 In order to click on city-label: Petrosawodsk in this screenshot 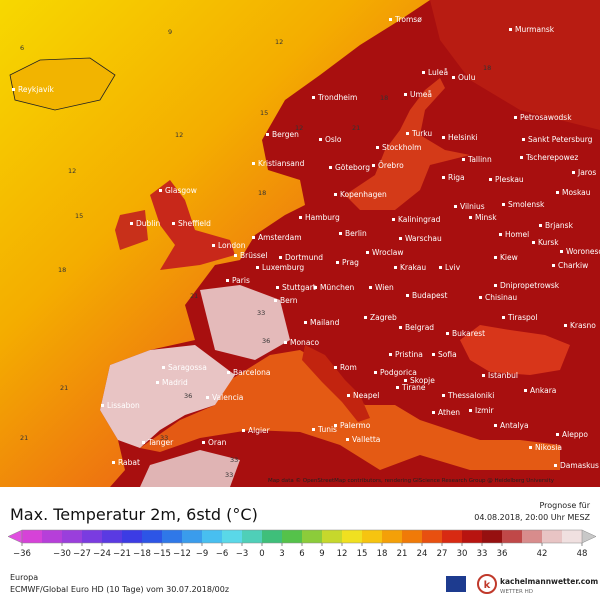, I will do `click(546, 117)`.